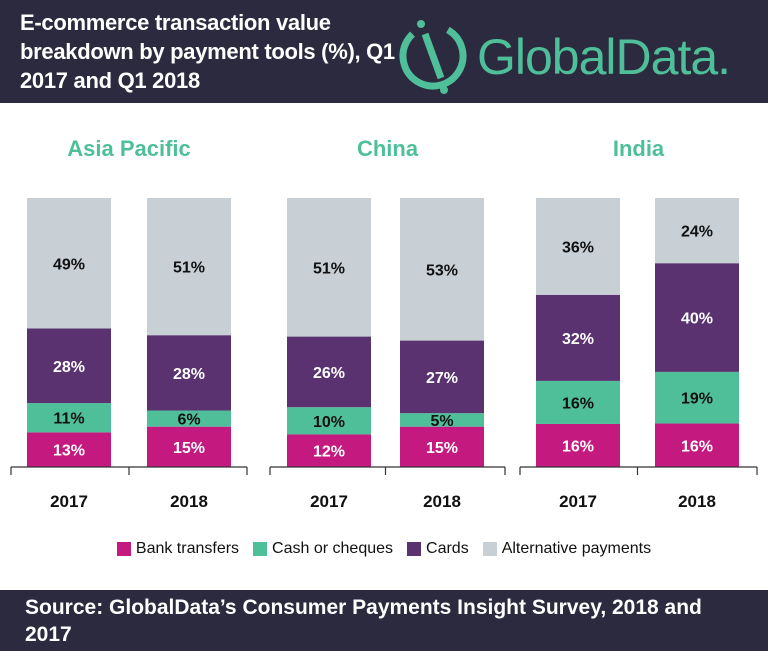 The image size is (768, 651). I want to click on globaldata-logo: GlobalData., so click(565, 57).